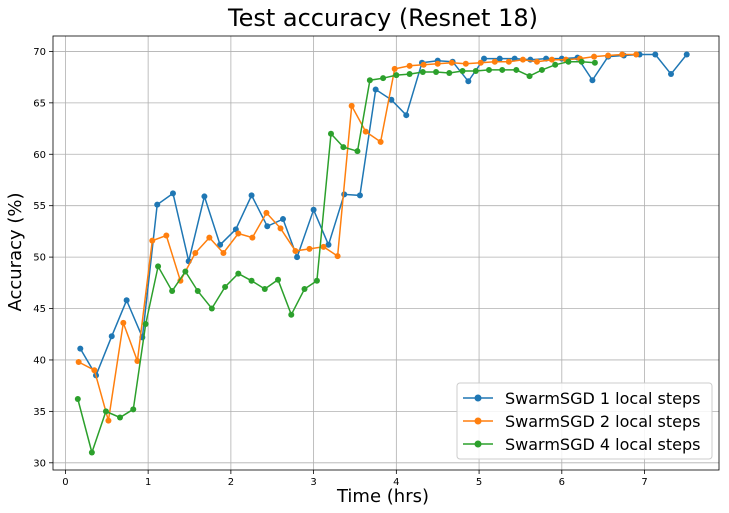 Image resolution: width=729 pixels, height=513 pixels. What do you see at coordinates (644, 482) in the screenshot?
I see `x-tick-label: 7` at bounding box center [644, 482].